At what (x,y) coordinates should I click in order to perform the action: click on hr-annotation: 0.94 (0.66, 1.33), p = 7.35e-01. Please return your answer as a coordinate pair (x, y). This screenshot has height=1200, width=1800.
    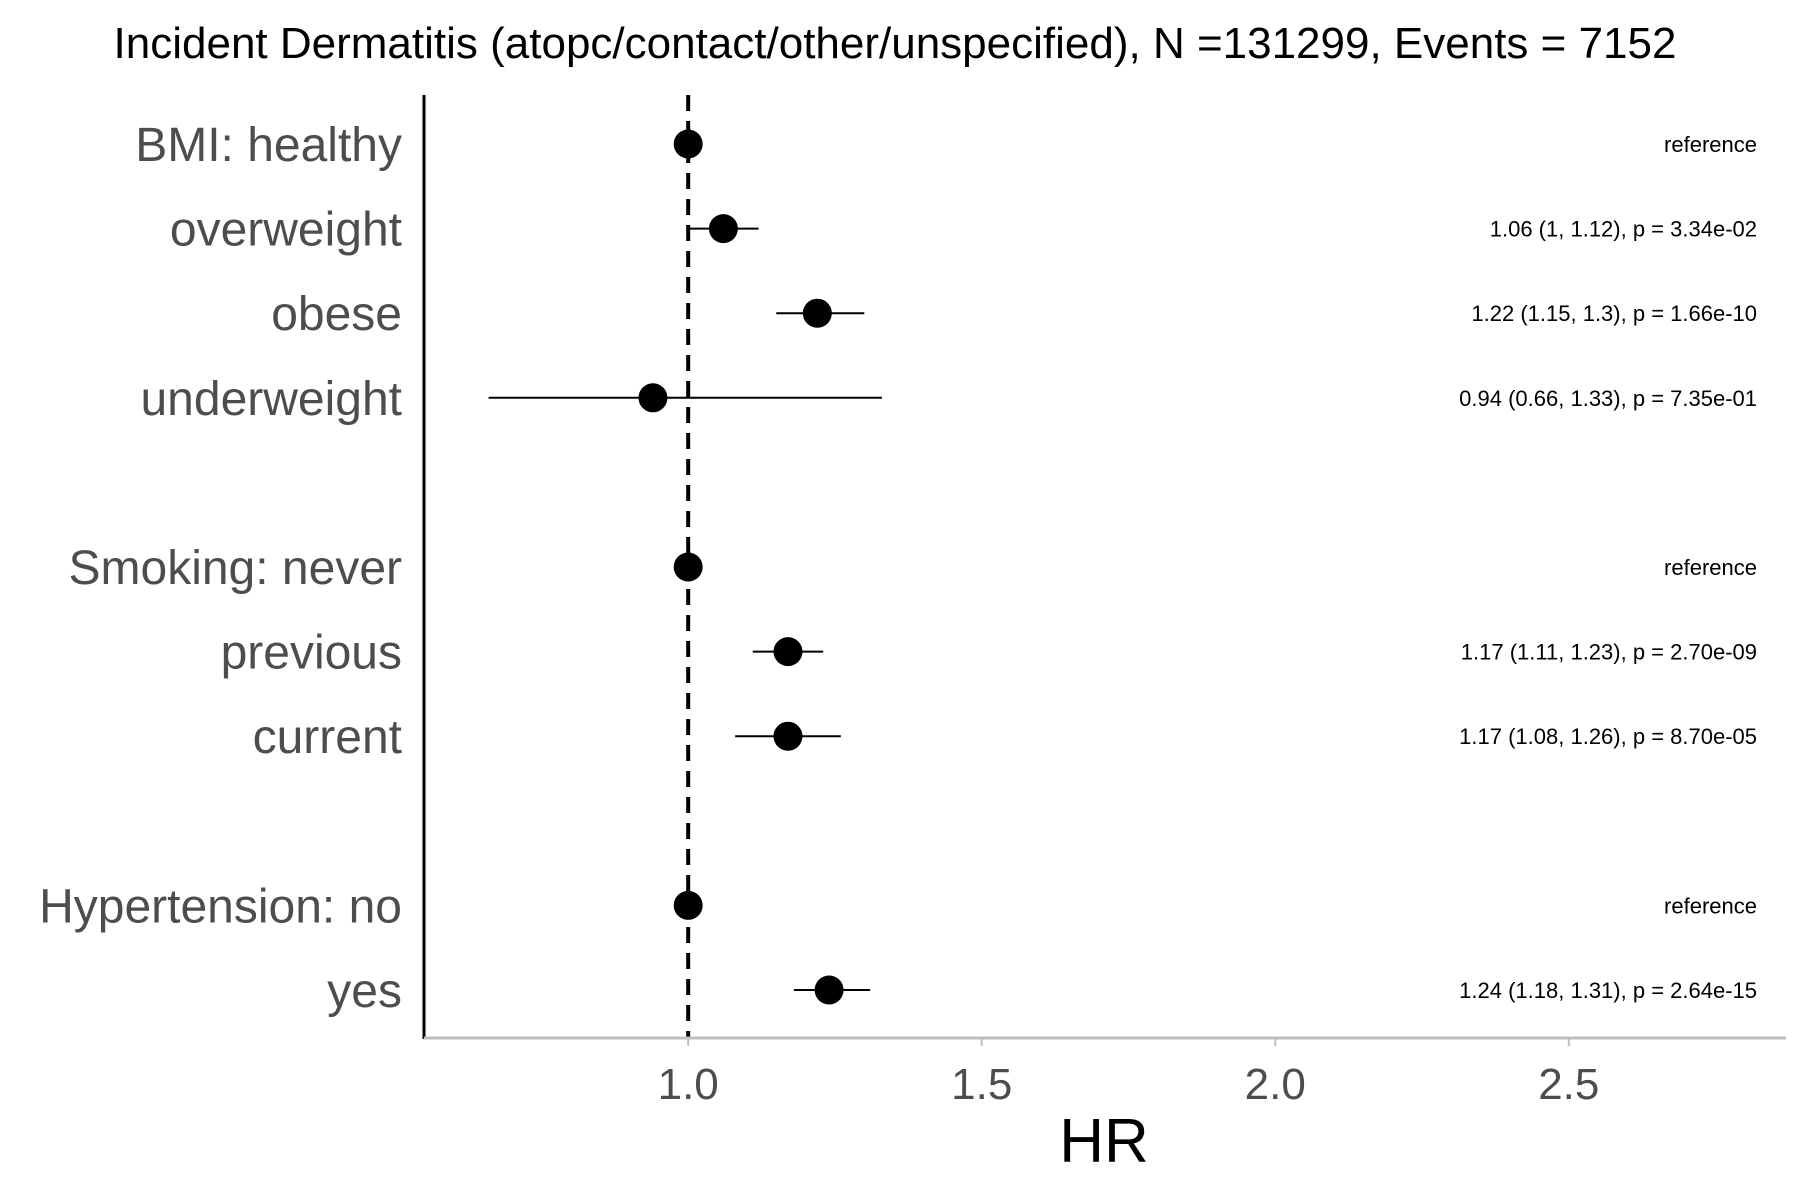
    Looking at the image, I should click on (1608, 398).